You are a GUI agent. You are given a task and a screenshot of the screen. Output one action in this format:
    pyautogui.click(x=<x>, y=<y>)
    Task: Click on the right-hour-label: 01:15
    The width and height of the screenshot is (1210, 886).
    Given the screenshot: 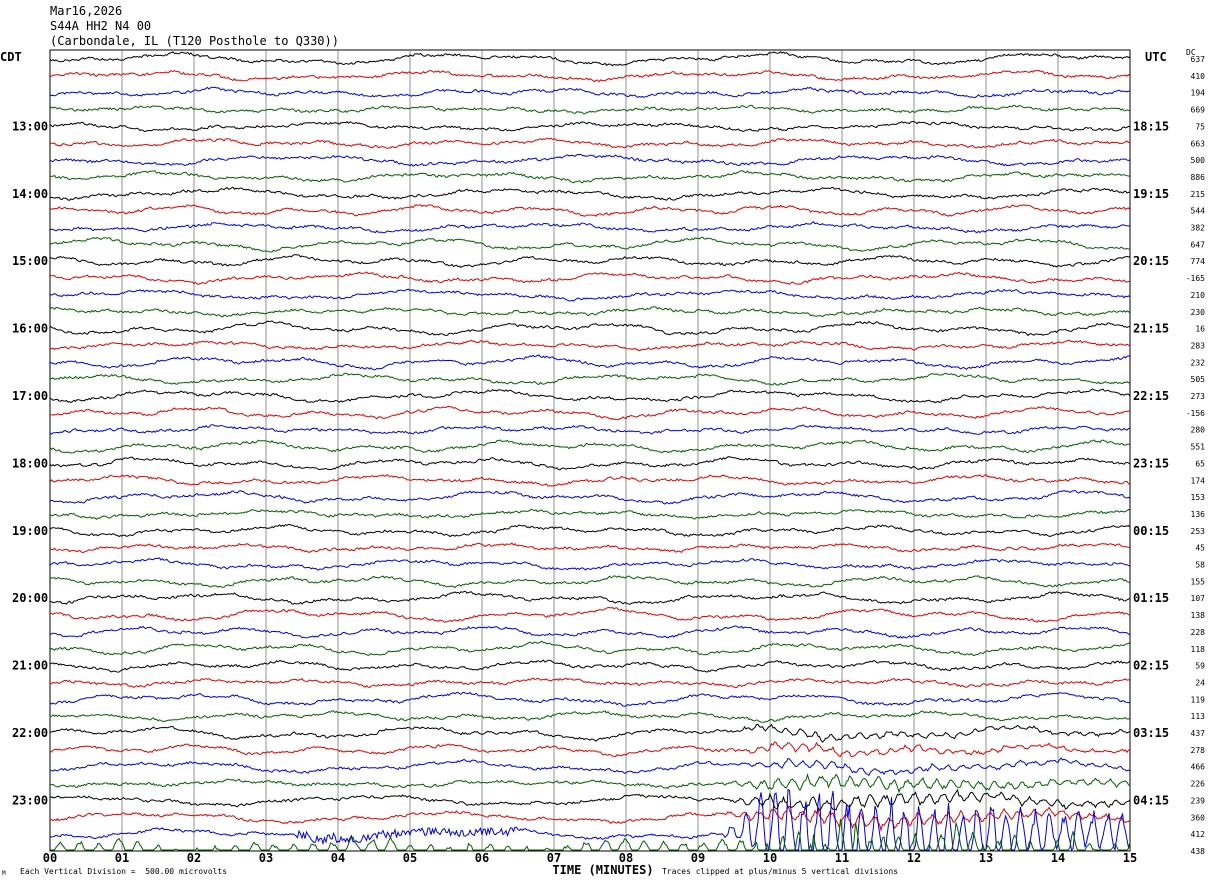 What is the action you would take?
    pyautogui.click(x=1151, y=598)
    